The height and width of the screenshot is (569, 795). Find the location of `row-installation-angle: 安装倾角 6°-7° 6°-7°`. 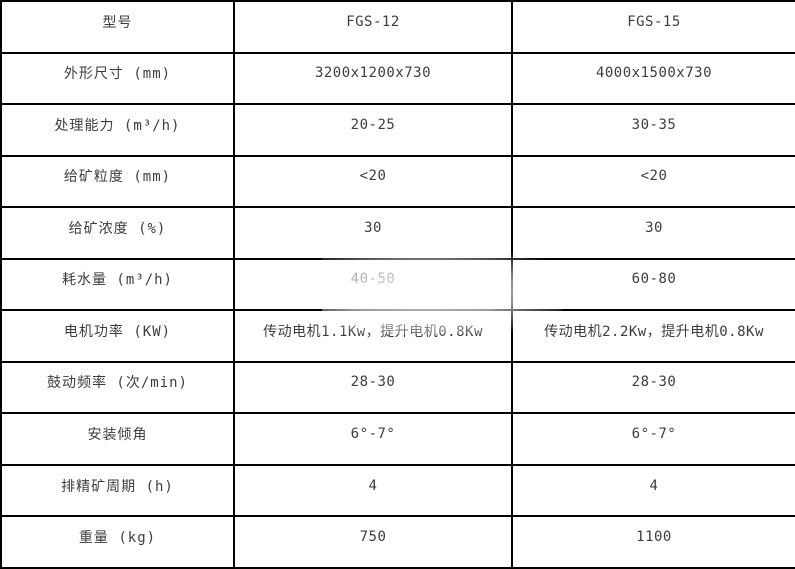

row-installation-angle: 安装倾角 6°-7° 6°-7° is located at coordinates (397, 439).